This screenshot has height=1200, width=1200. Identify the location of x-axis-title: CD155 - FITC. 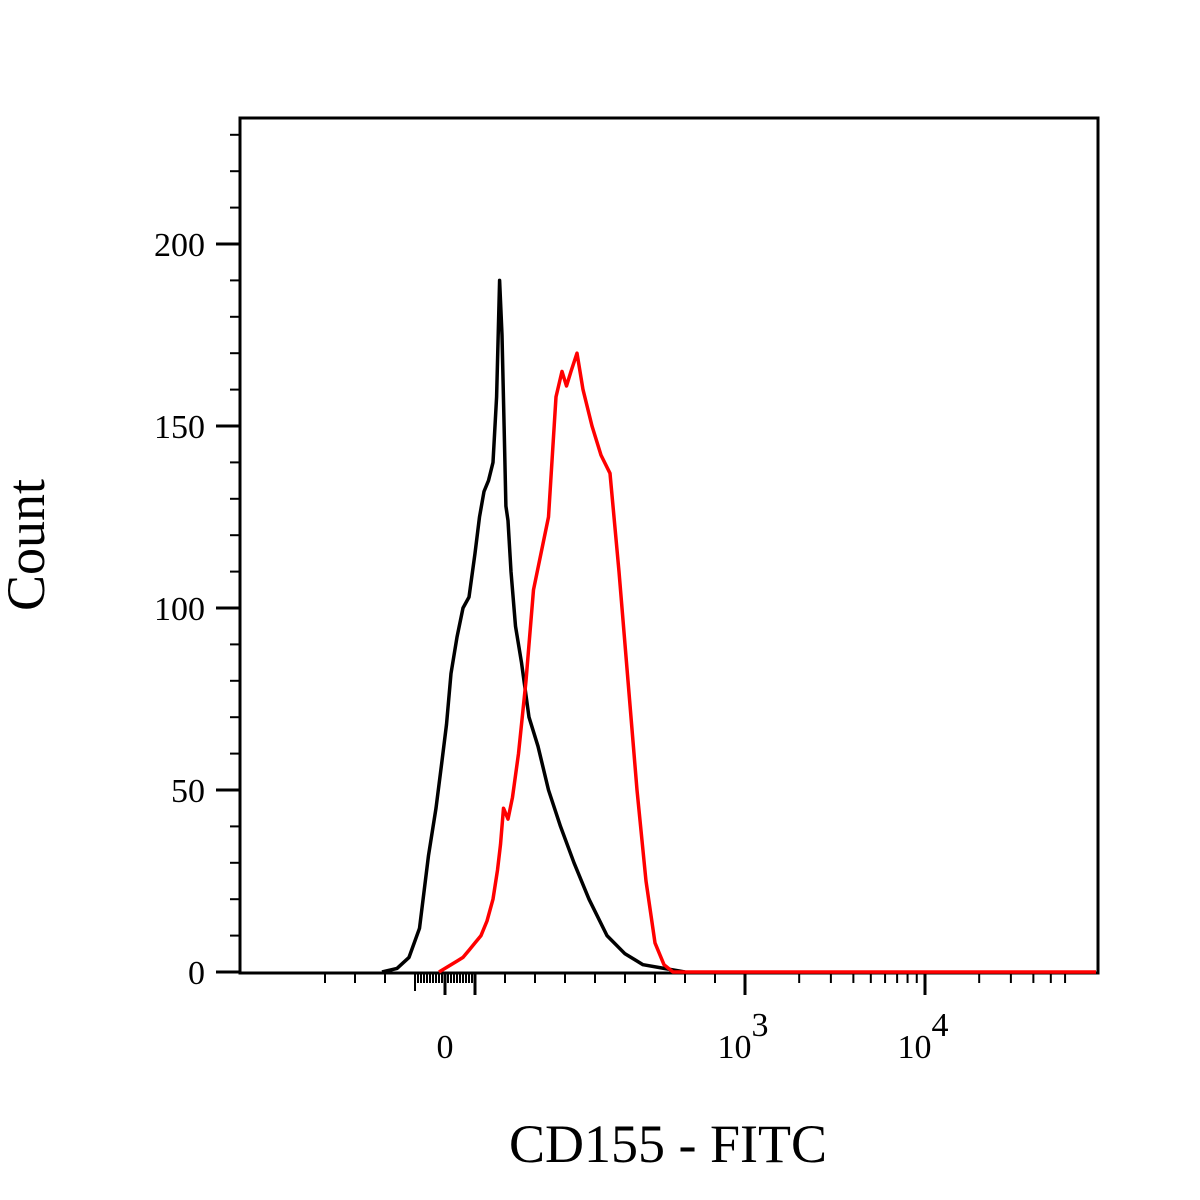
(668, 1144).